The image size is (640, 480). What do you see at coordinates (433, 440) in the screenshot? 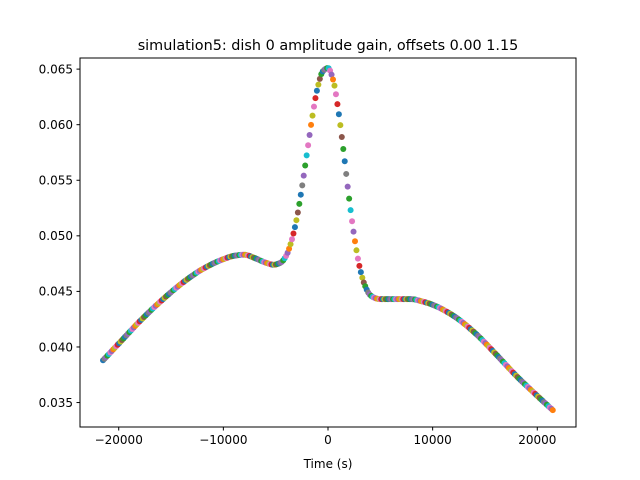
I see `x-tick-label: 10000` at bounding box center [433, 440].